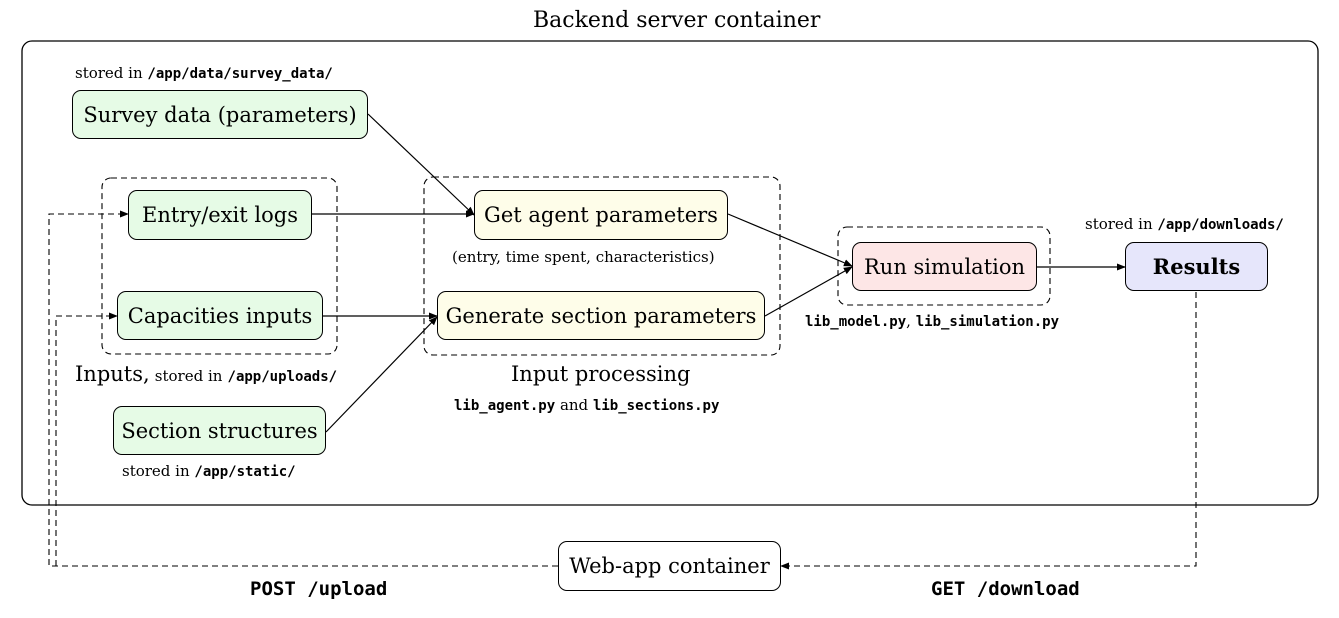  I want to click on simulation-group-frame, so click(944, 266).